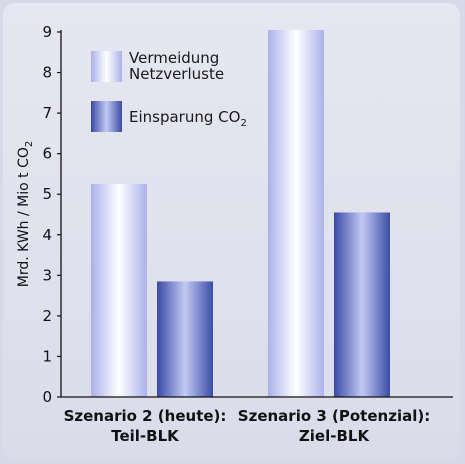 This screenshot has height=464, width=465. Describe the element at coordinates (47, 356) in the screenshot. I see `y-tick-label: 1` at that location.